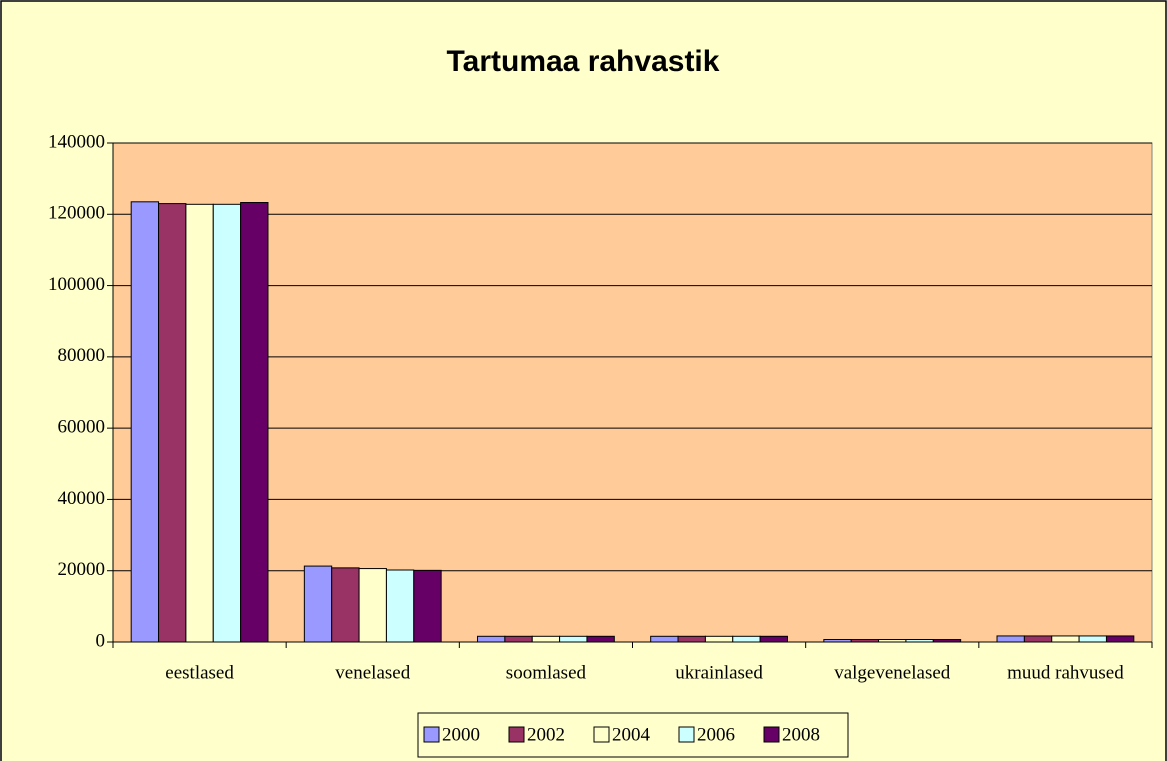  What do you see at coordinates (372, 672) in the screenshot?
I see `x-tick-label: venelased` at bounding box center [372, 672].